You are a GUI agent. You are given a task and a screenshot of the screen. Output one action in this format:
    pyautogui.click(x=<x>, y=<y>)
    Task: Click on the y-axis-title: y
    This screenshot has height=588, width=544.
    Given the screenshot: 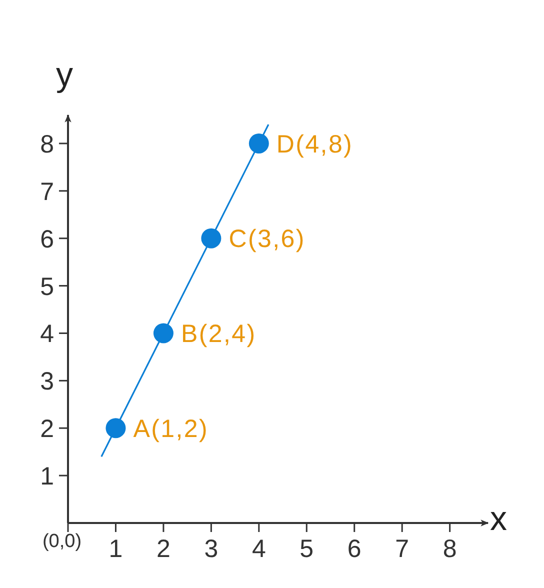 What is the action you would take?
    pyautogui.click(x=64, y=75)
    